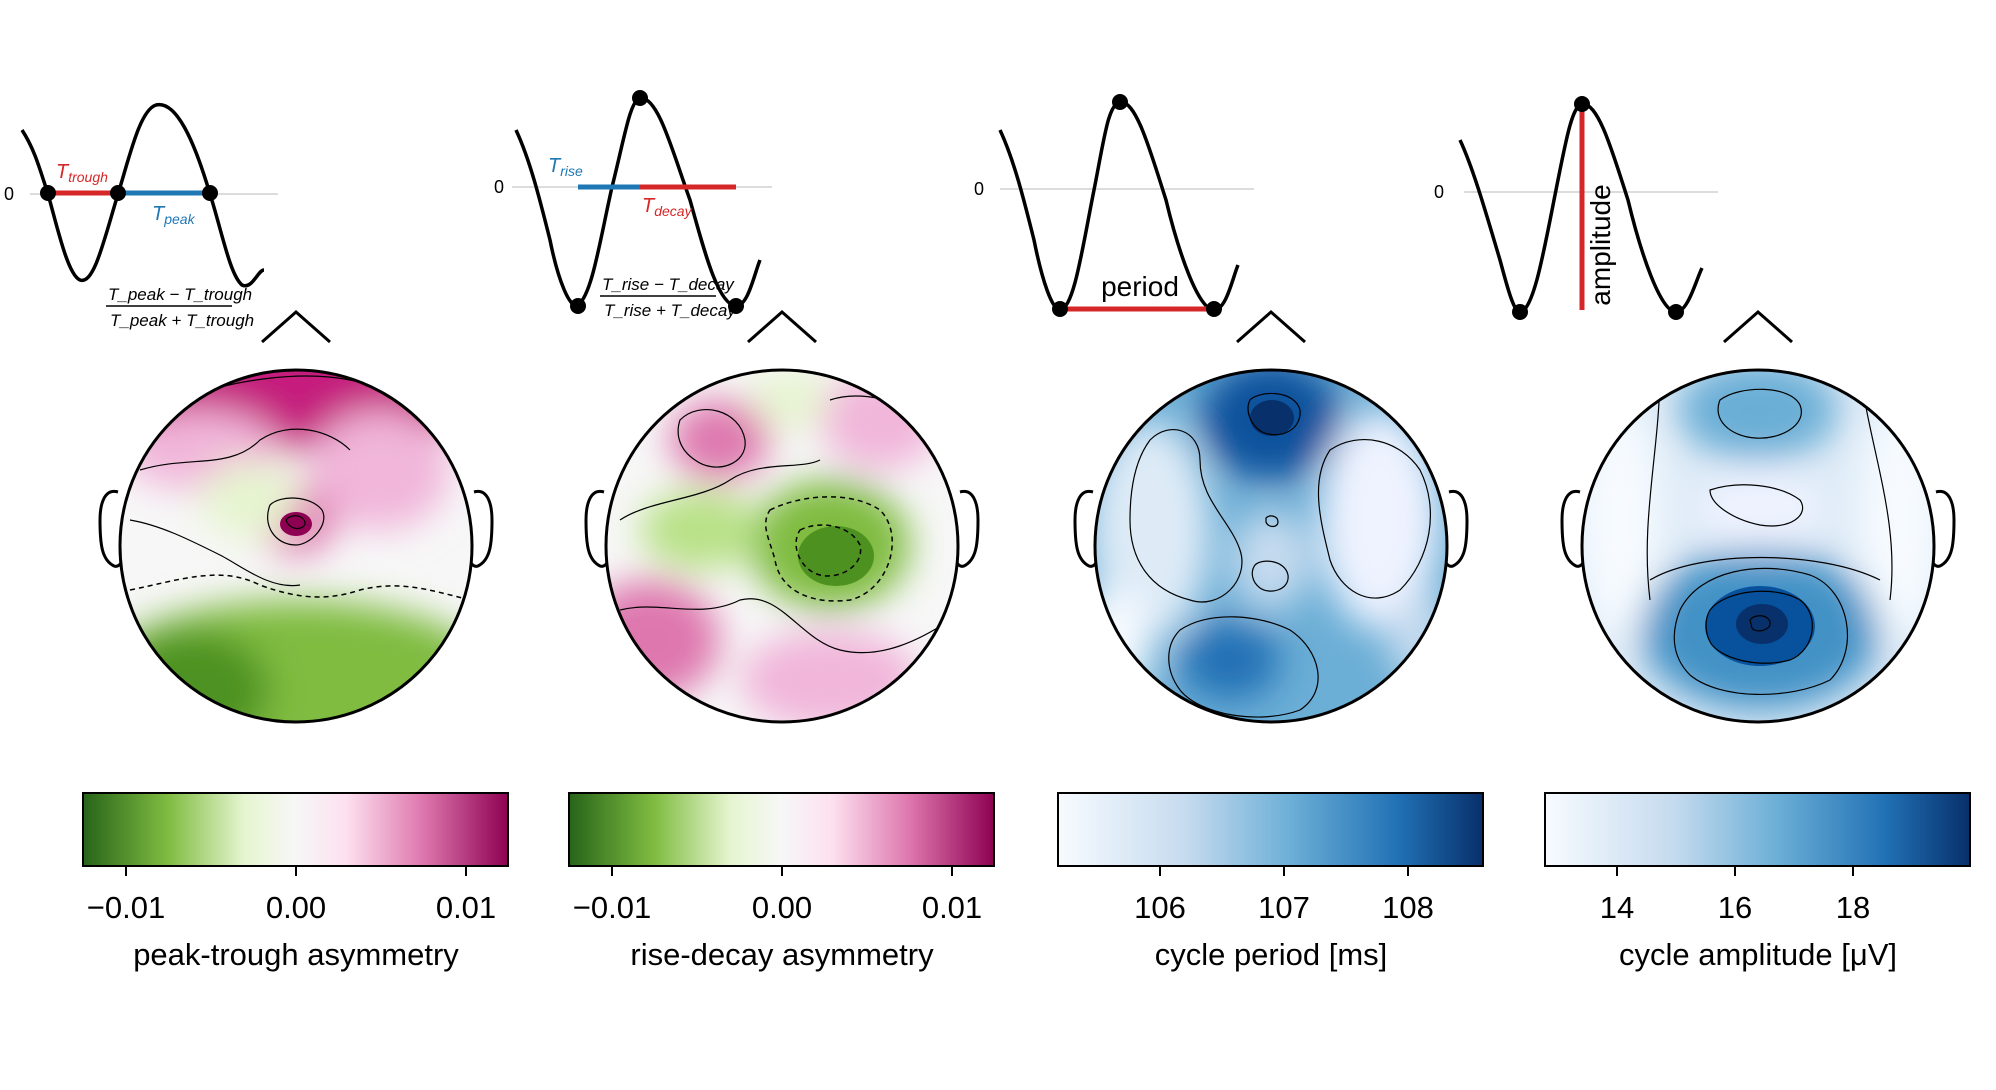 This screenshot has height=1090, width=1996. Describe the element at coordinates (668, 284) in the screenshot. I see `formula-numerator: T_rise − T_decay` at that location.